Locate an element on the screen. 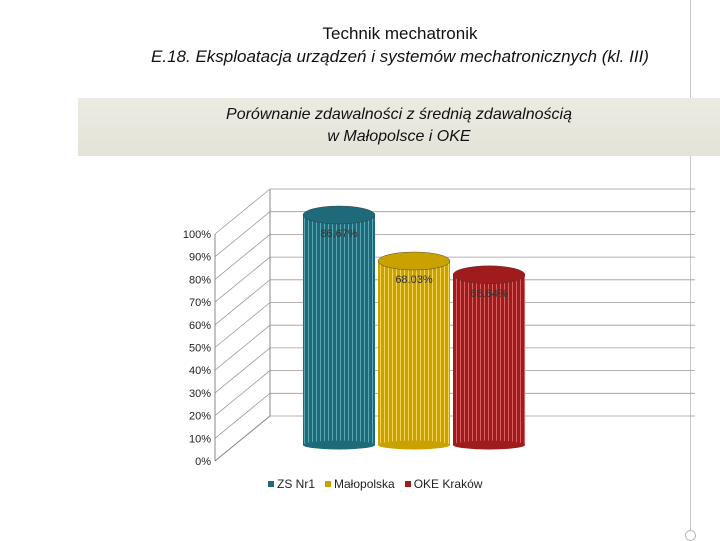 The height and width of the screenshot is (541, 720). y-tick-label: 50% is located at coordinates (200, 349).